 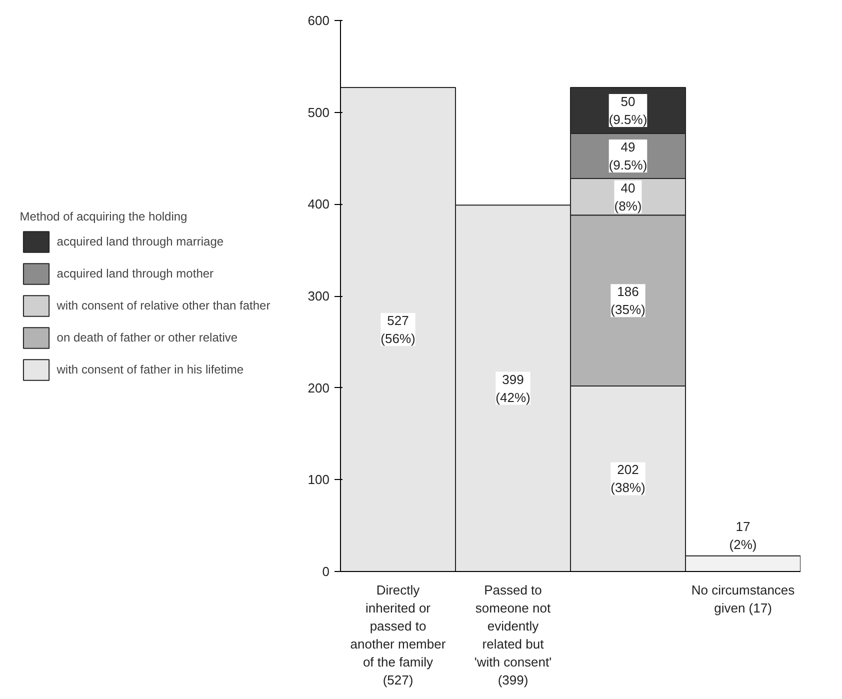 What do you see at coordinates (319, 112) in the screenshot?
I see `y-tick-label: 500` at bounding box center [319, 112].